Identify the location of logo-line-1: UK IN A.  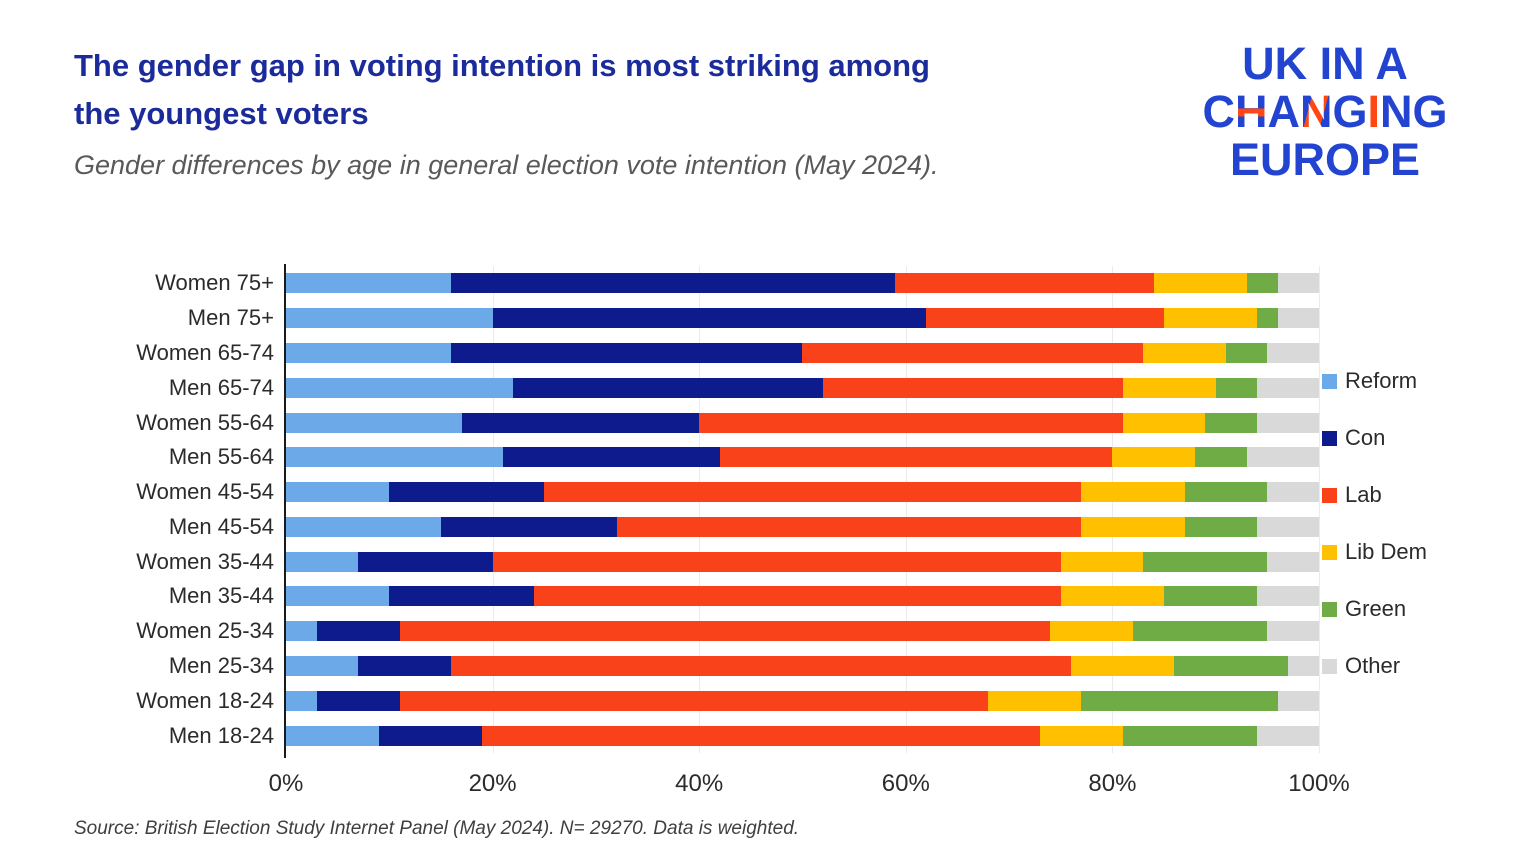
(1325, 63).